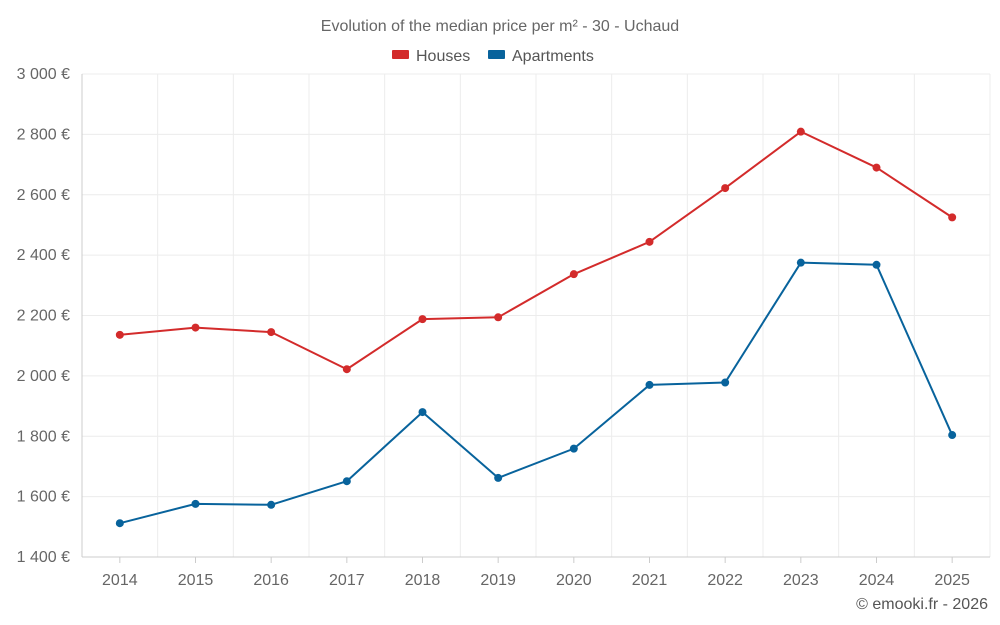 Image resolution: width=1000 pixels, height=625 pixels. Describe the element at coordinates (443, 56) in the screenshot. I see `legend-label-houses: Houses` at that location.